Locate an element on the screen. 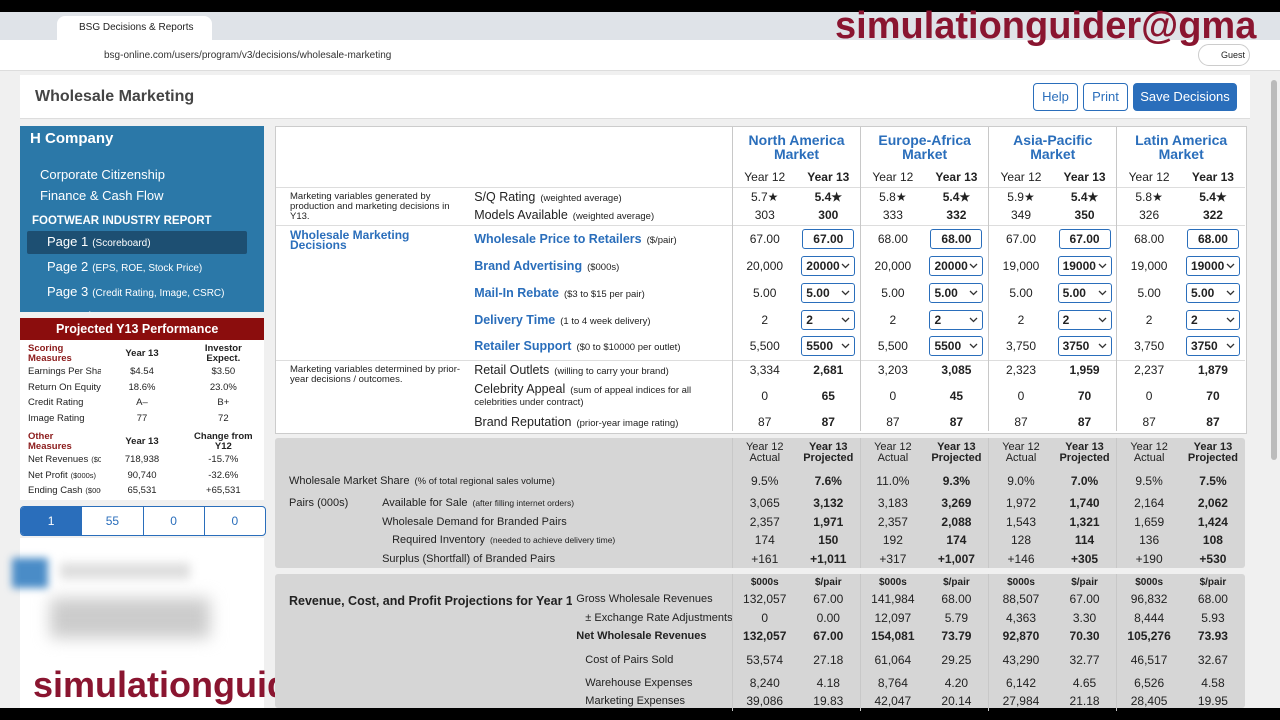 This screenshot has width=1280, height=720. value-cell: 5500 is located at coordinates (957, 346).